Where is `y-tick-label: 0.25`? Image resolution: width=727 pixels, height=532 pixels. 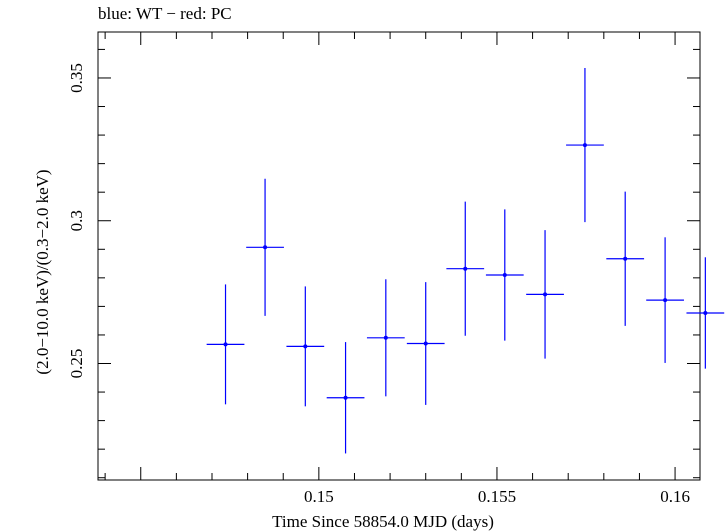 y-tick-label: 0.25 is located at coordinates (76, 364).